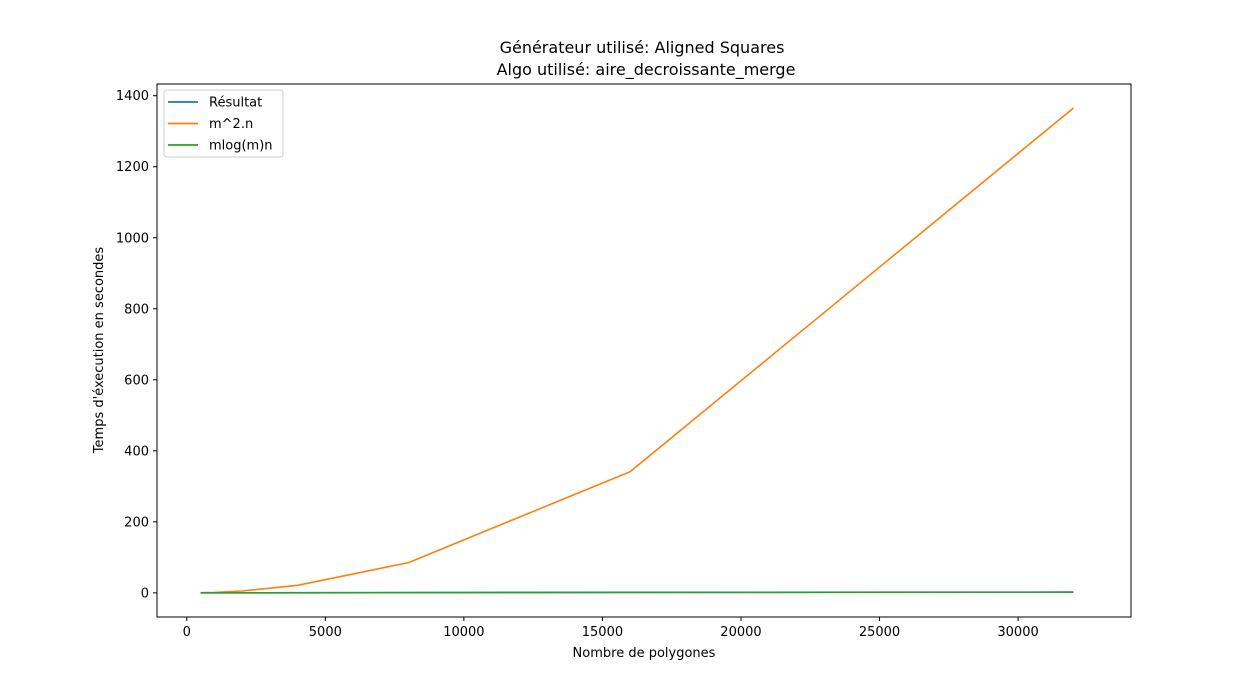  What do you see at coordinates (231, 124) in the screenshot?
I see `legend-label-1: m^2.n` at bounding box center [231, 124].